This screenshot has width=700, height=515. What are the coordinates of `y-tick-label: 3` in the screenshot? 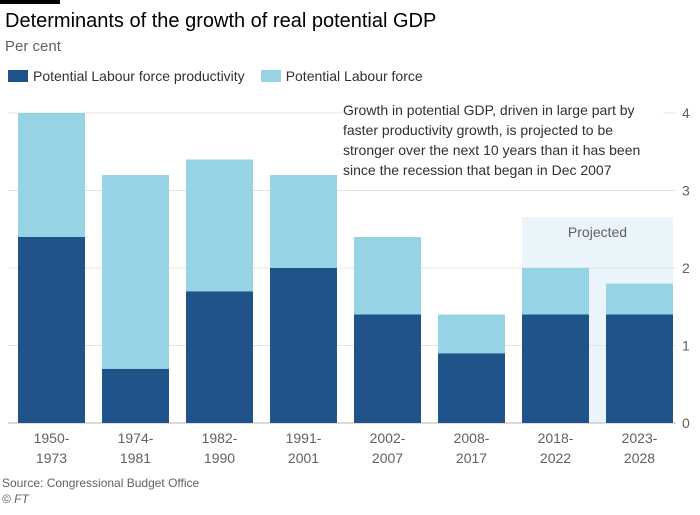 It's located at (686, 191).